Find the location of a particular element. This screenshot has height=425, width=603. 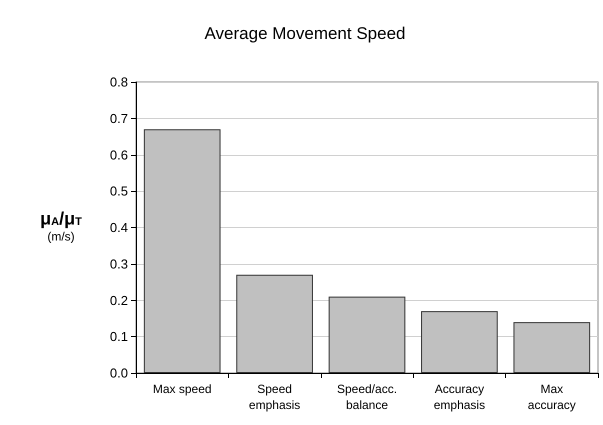

y-tick-label: 0.0 is located at coordinates (119, 373).